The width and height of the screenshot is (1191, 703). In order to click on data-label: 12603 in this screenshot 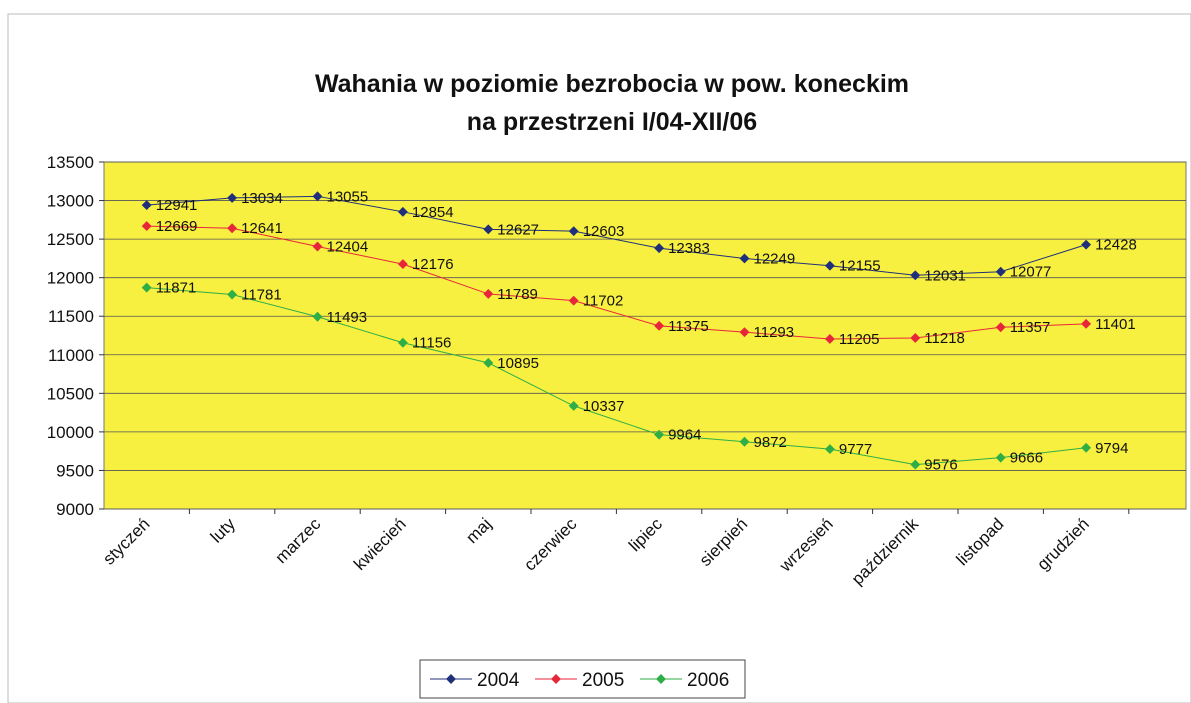, I will do `click(604, 231)`.